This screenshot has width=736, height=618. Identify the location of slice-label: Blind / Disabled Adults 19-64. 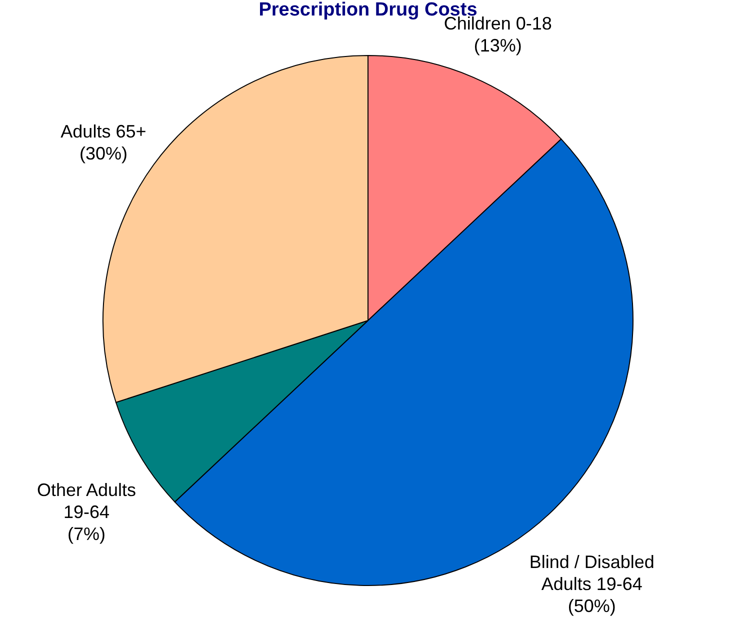
(591, 573).